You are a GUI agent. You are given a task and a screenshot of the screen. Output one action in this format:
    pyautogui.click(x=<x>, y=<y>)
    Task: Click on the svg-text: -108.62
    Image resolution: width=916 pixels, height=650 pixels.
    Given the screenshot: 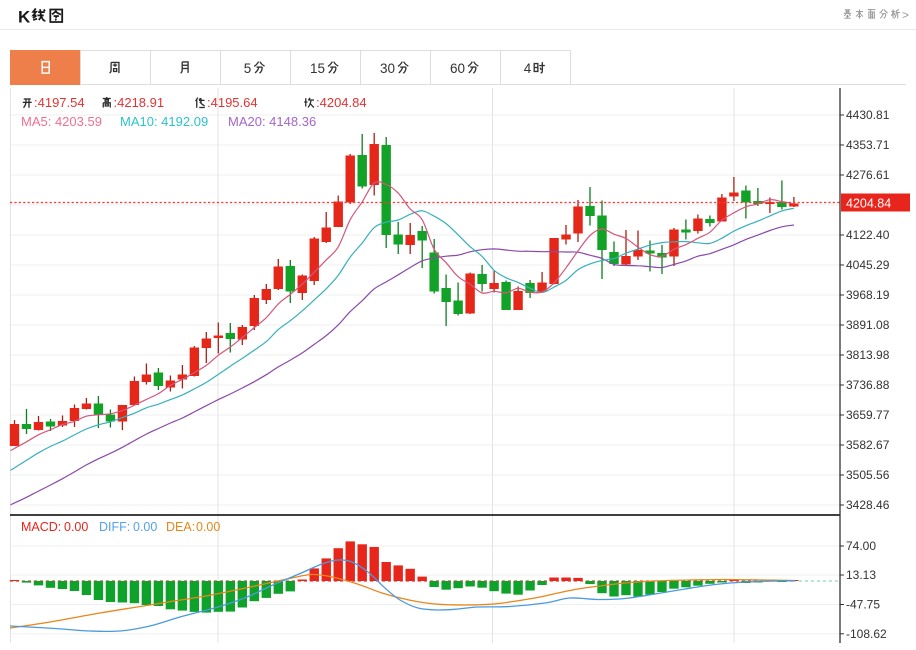 What is the action you would take?
    pyautogui.click(x=866, y=634)
    